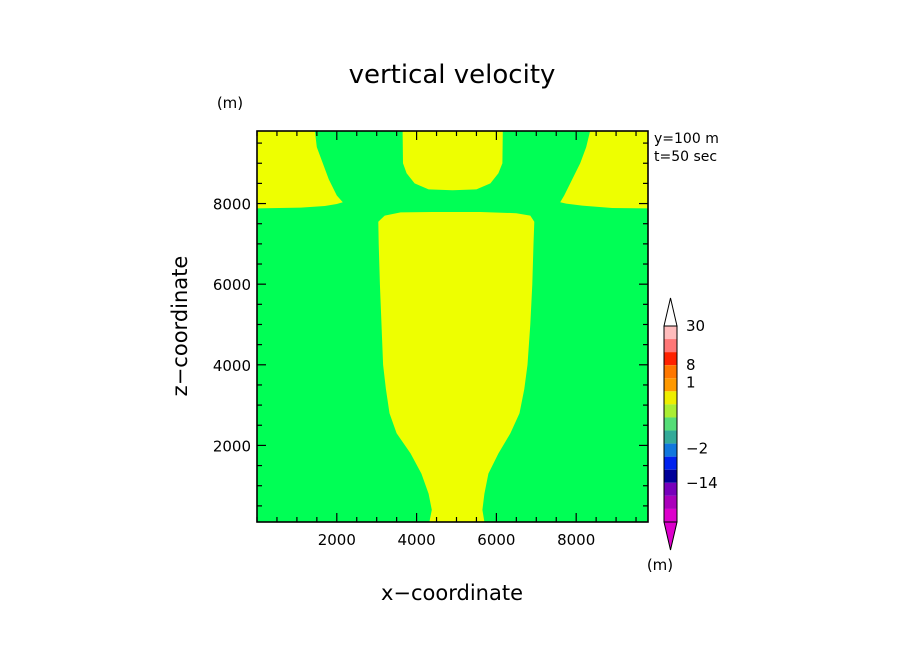 Image resolution: width=904 pixels, height=654 pixels. What do you see at coordinates (452, 161) in the screenshot?
I see `upper-center-region` at bounding box center [452, 161].